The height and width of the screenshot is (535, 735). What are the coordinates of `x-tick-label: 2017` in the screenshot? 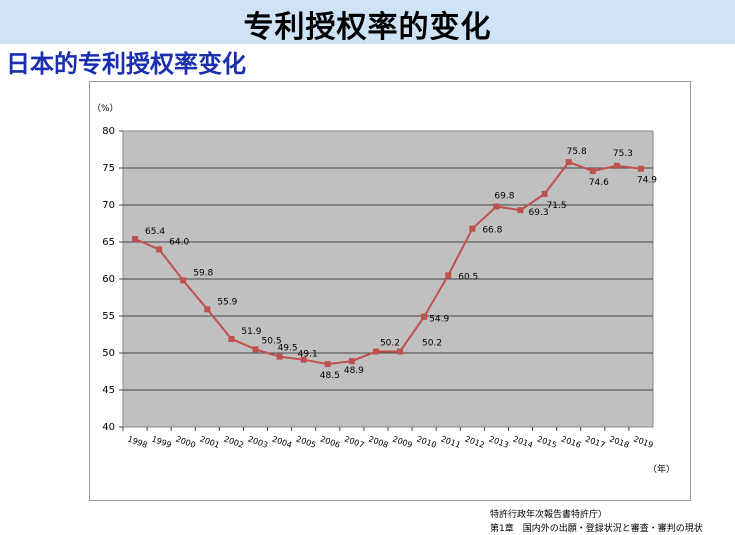 It's located at (595, 441).